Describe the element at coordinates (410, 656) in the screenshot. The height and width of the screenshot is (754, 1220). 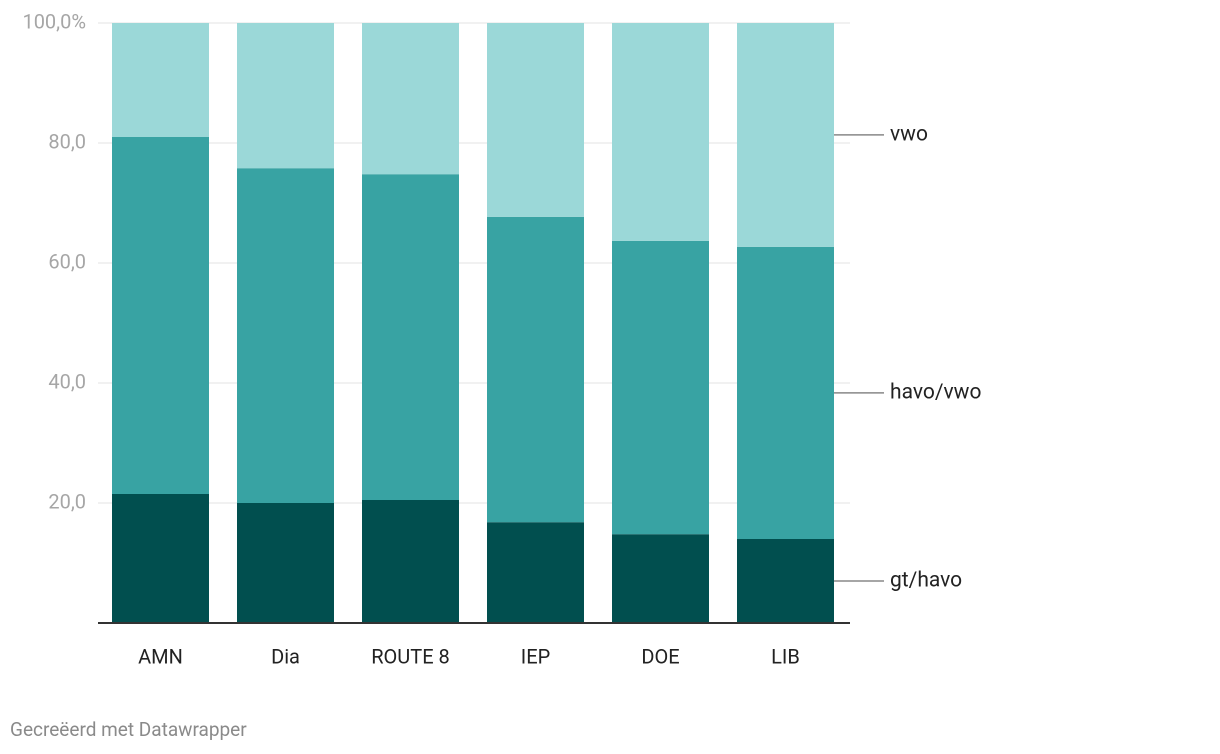
I see `x-tick-label: ROUTE 8` at that location.